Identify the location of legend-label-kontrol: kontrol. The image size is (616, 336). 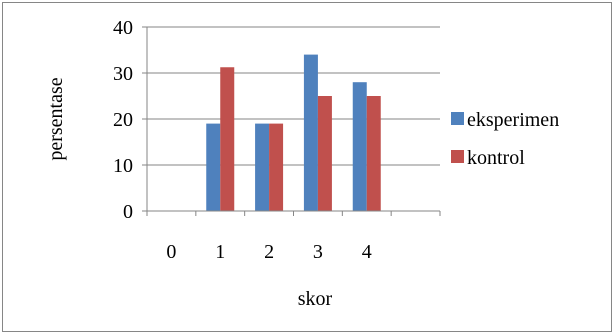
(496, 158).